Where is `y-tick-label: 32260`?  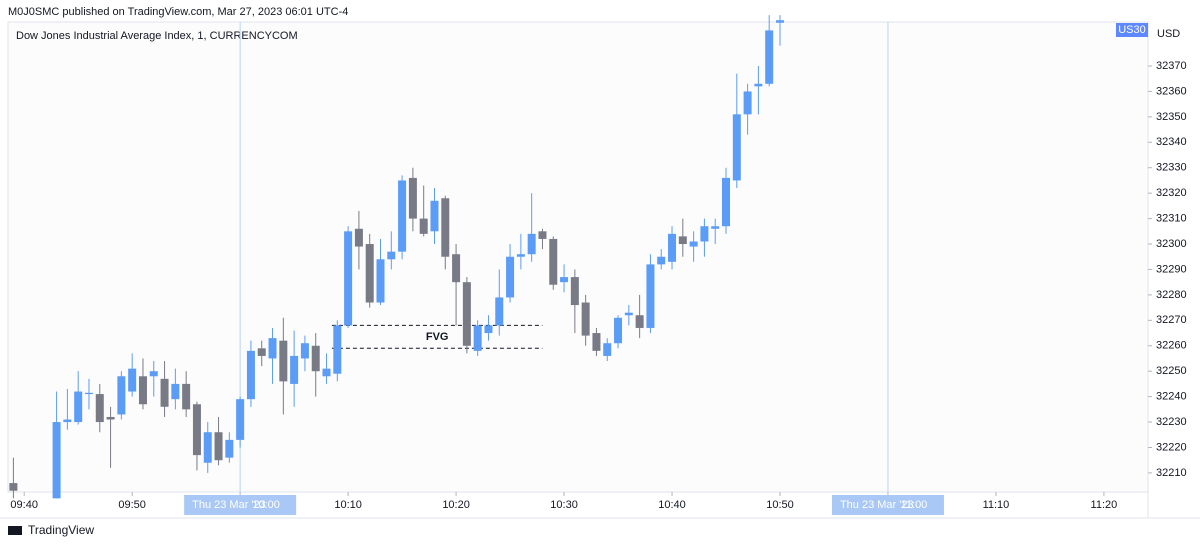
y-tick-label: 32260 is located at coordinates (1171, 346).